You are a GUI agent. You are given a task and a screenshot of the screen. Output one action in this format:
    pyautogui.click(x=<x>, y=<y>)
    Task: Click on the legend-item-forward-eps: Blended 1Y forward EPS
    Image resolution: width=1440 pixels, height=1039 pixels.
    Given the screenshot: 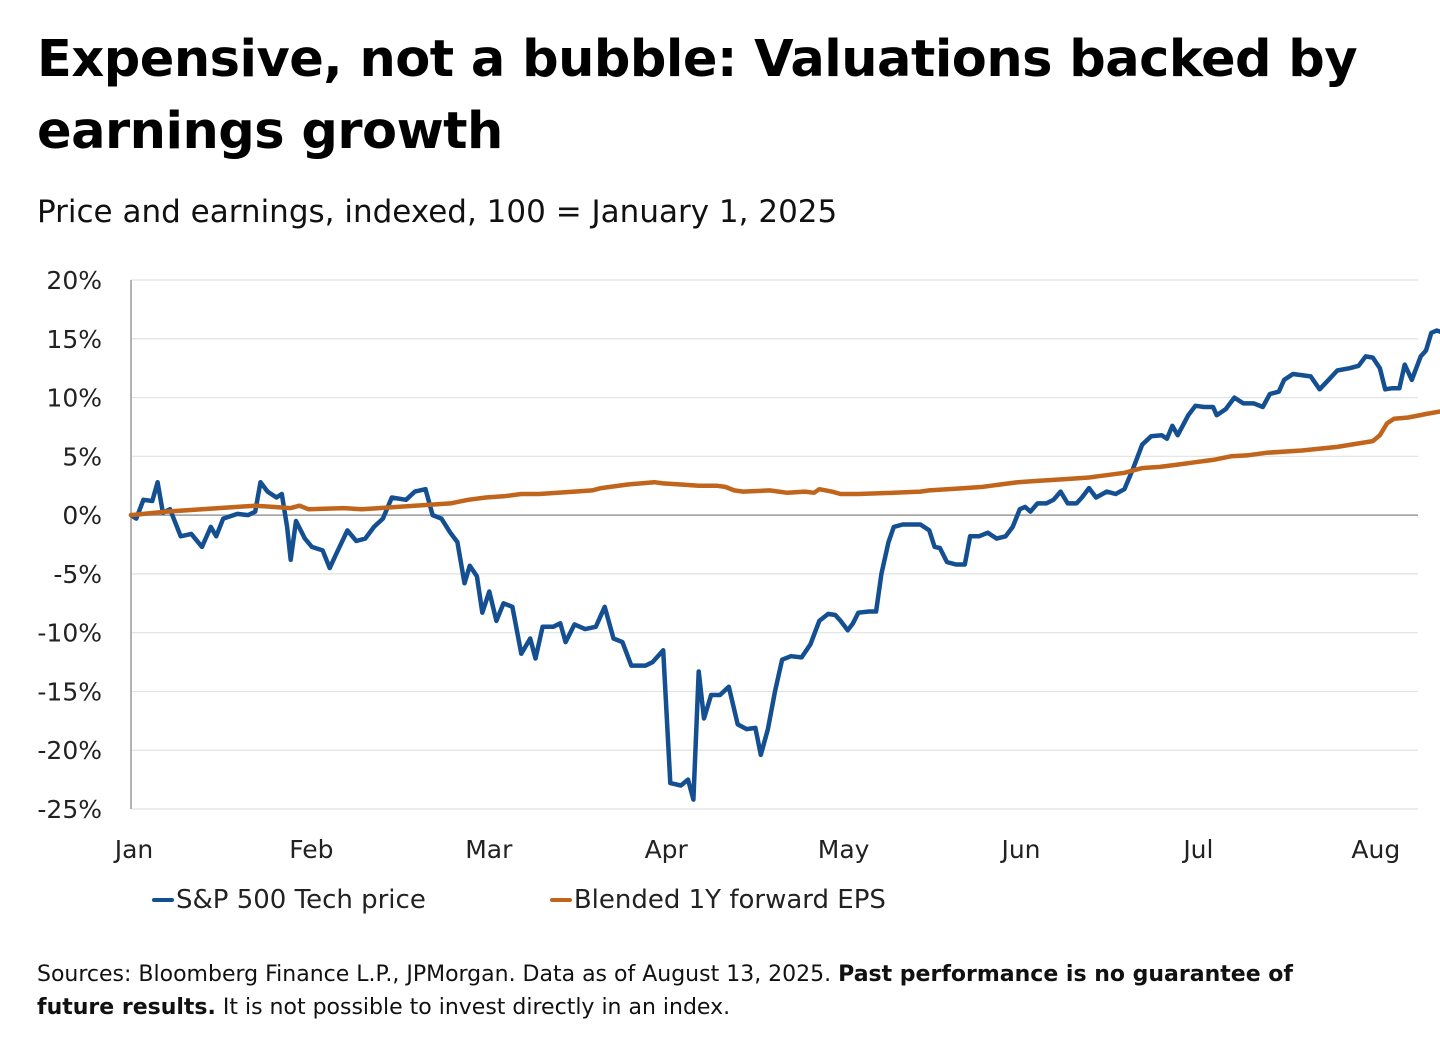 What is the action you would take?
    pyautogui.click(x=717, y=900)
    